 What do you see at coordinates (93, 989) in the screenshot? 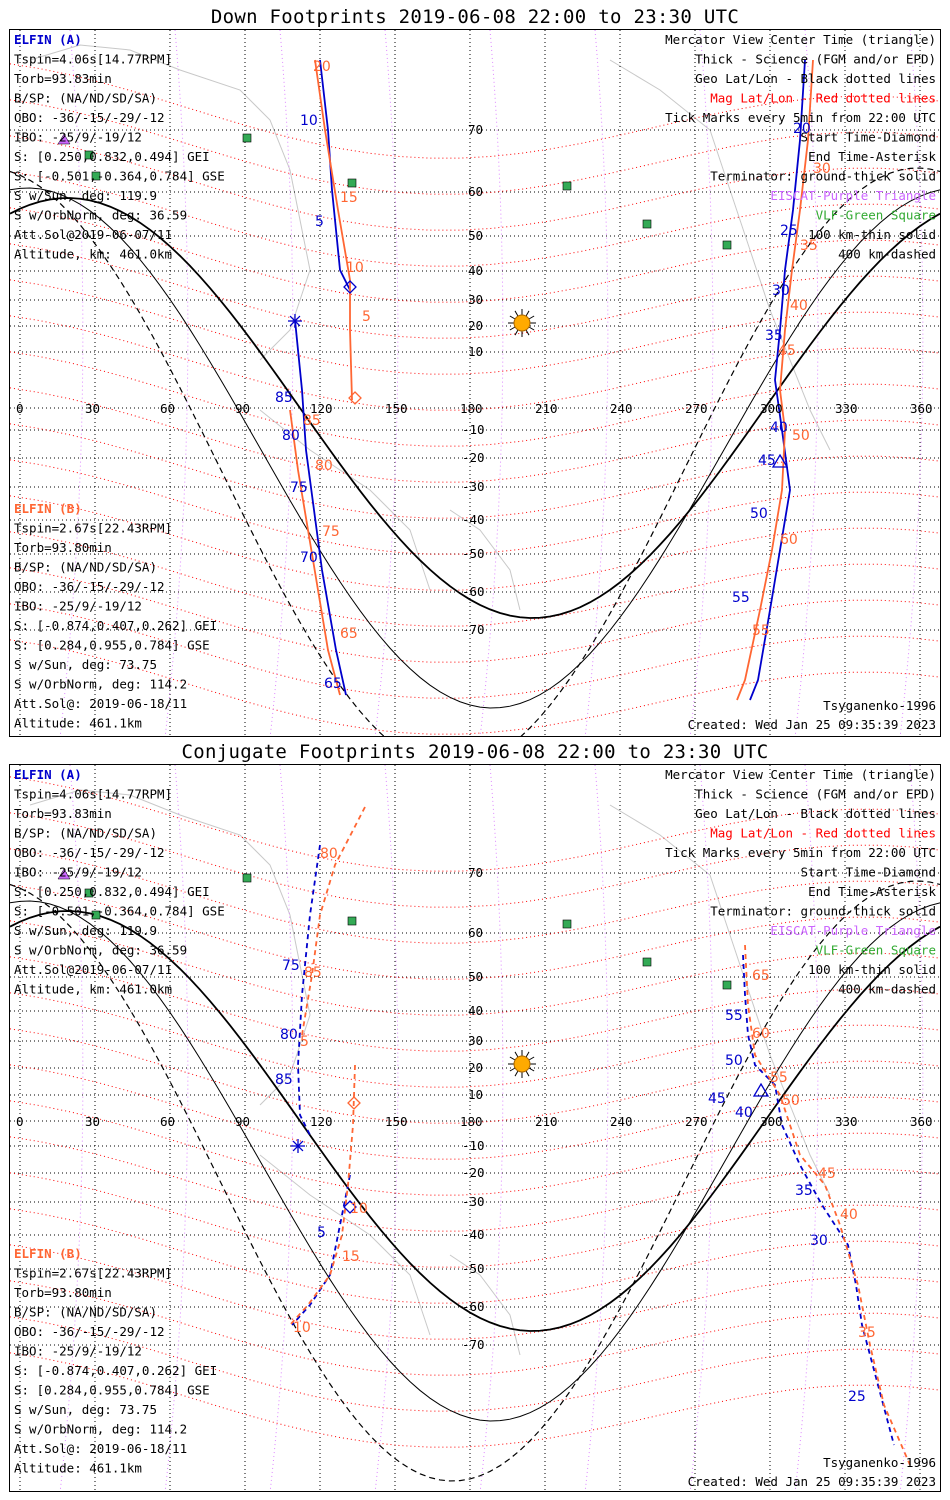
I see `elfin-a-info-line: Altitude, km: 461.0km` at bounding box center [93, 989].